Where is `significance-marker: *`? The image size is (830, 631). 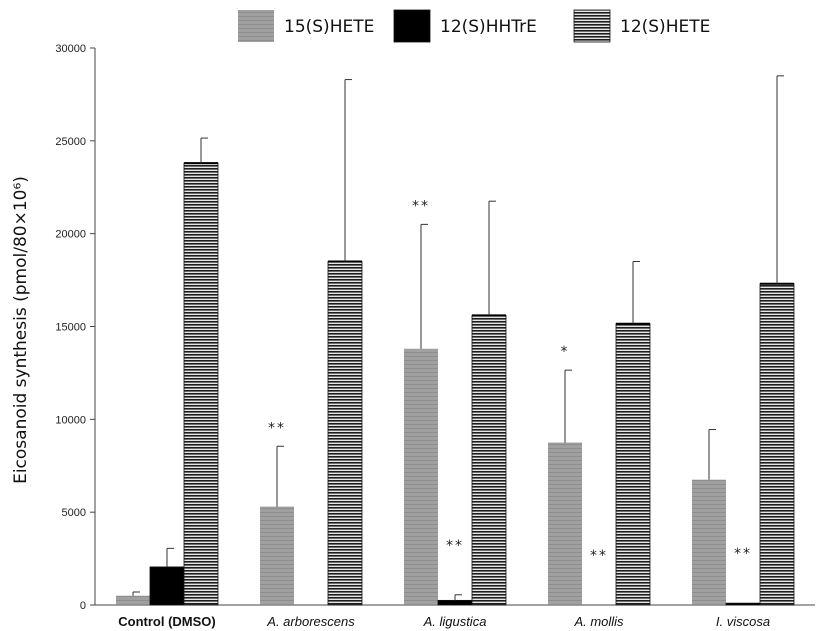 significance-marker: * is located at coordinates (565, 352).